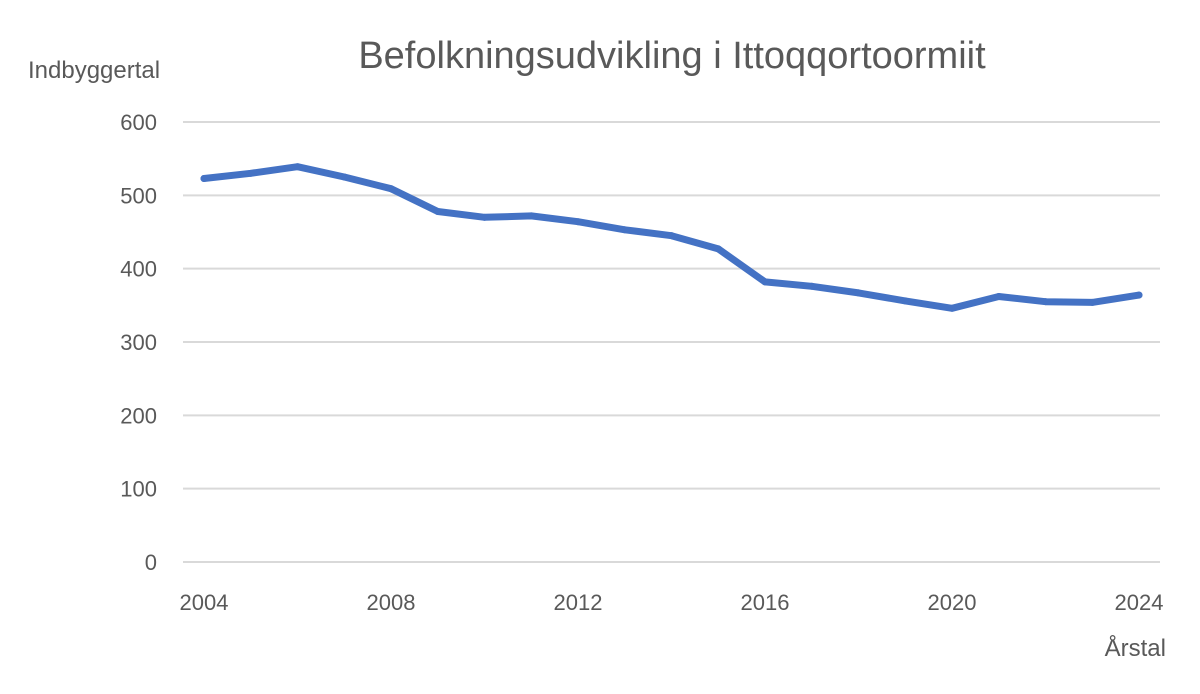 The height and width of the screenshot is (694, 1200). I want to click on data-point-2014, so click(671, 236).